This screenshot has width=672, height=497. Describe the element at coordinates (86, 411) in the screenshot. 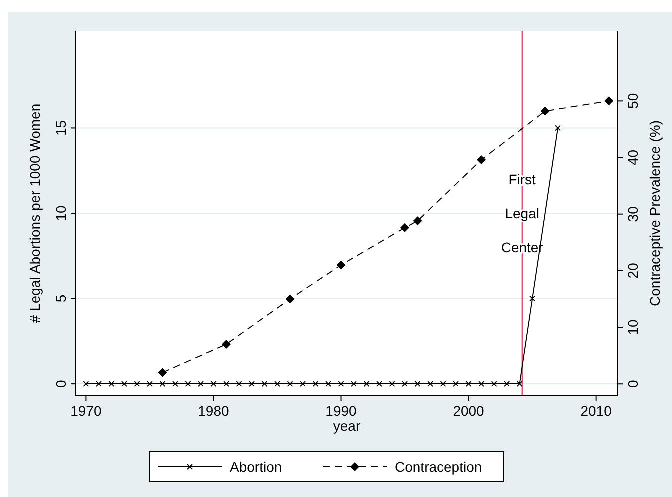

I see `x-tick-label: 1970` at that location.